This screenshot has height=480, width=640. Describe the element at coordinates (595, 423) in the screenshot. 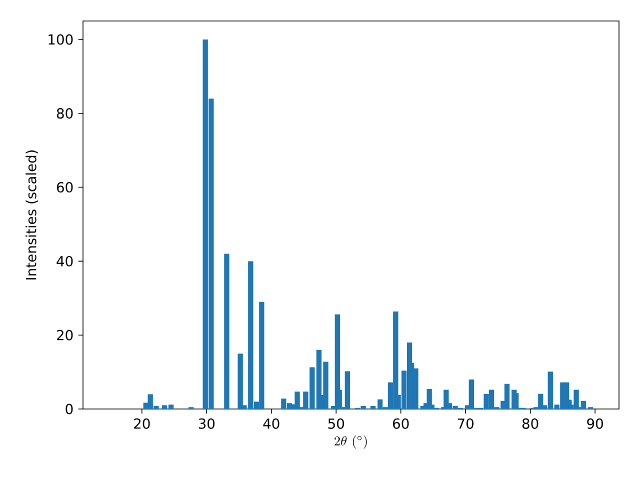

I see `x-tick-label: 90` at that location.